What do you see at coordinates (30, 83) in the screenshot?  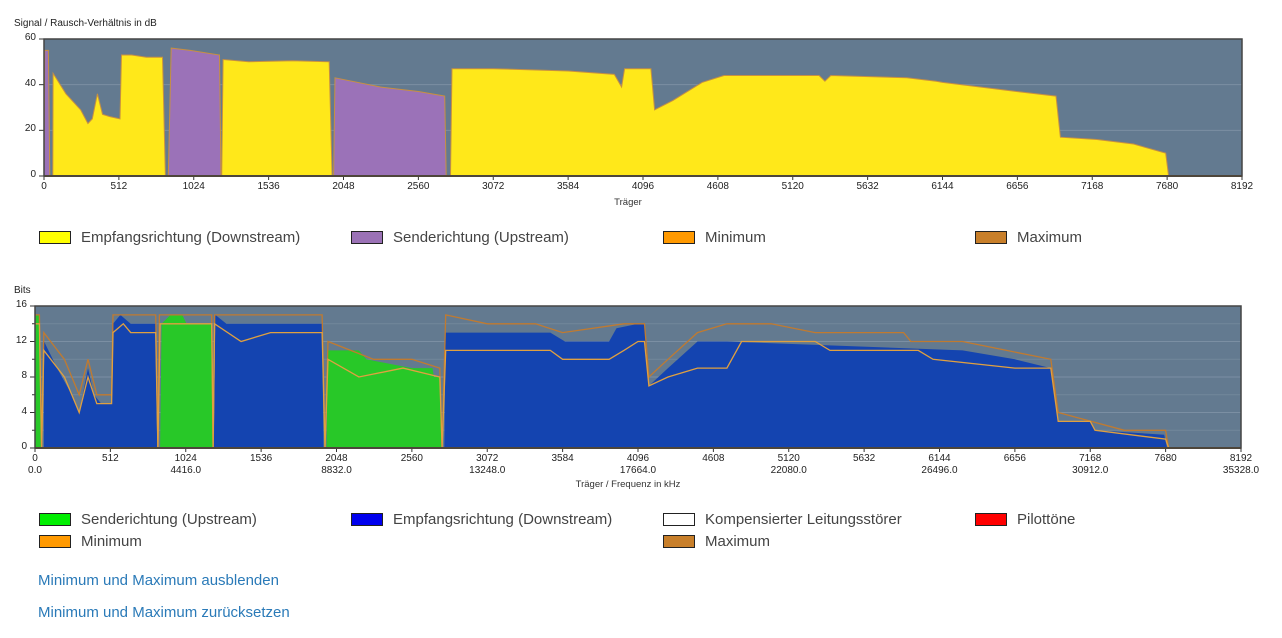 I see `y-tick-label: 40` at bounding box center [30, 83].